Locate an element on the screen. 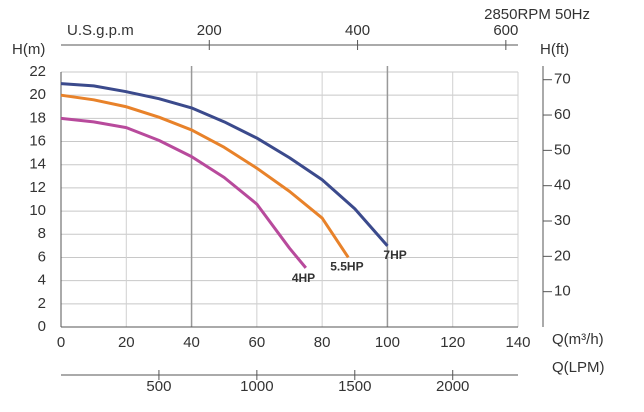 Image resolution: width=644 pixels, height=412 pixels. y2-tick-label: 10 is located at coordinates (562, 291).